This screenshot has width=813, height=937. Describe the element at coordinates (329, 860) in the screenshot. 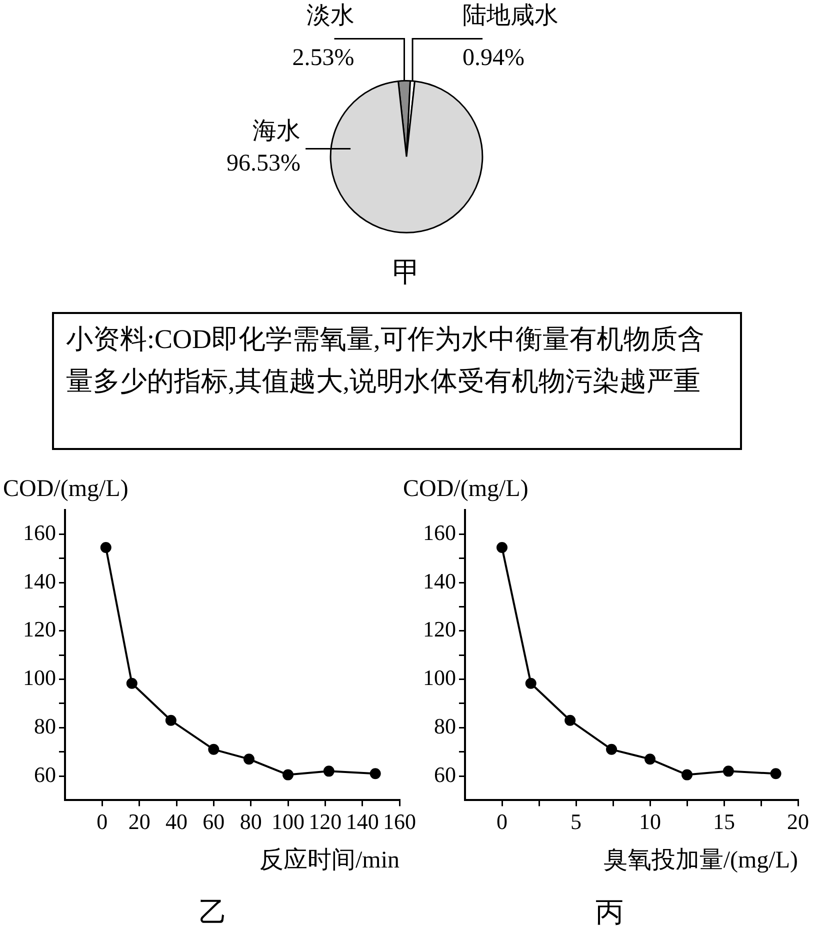

I see `x-axis-title: 反应时间/min` at that location.